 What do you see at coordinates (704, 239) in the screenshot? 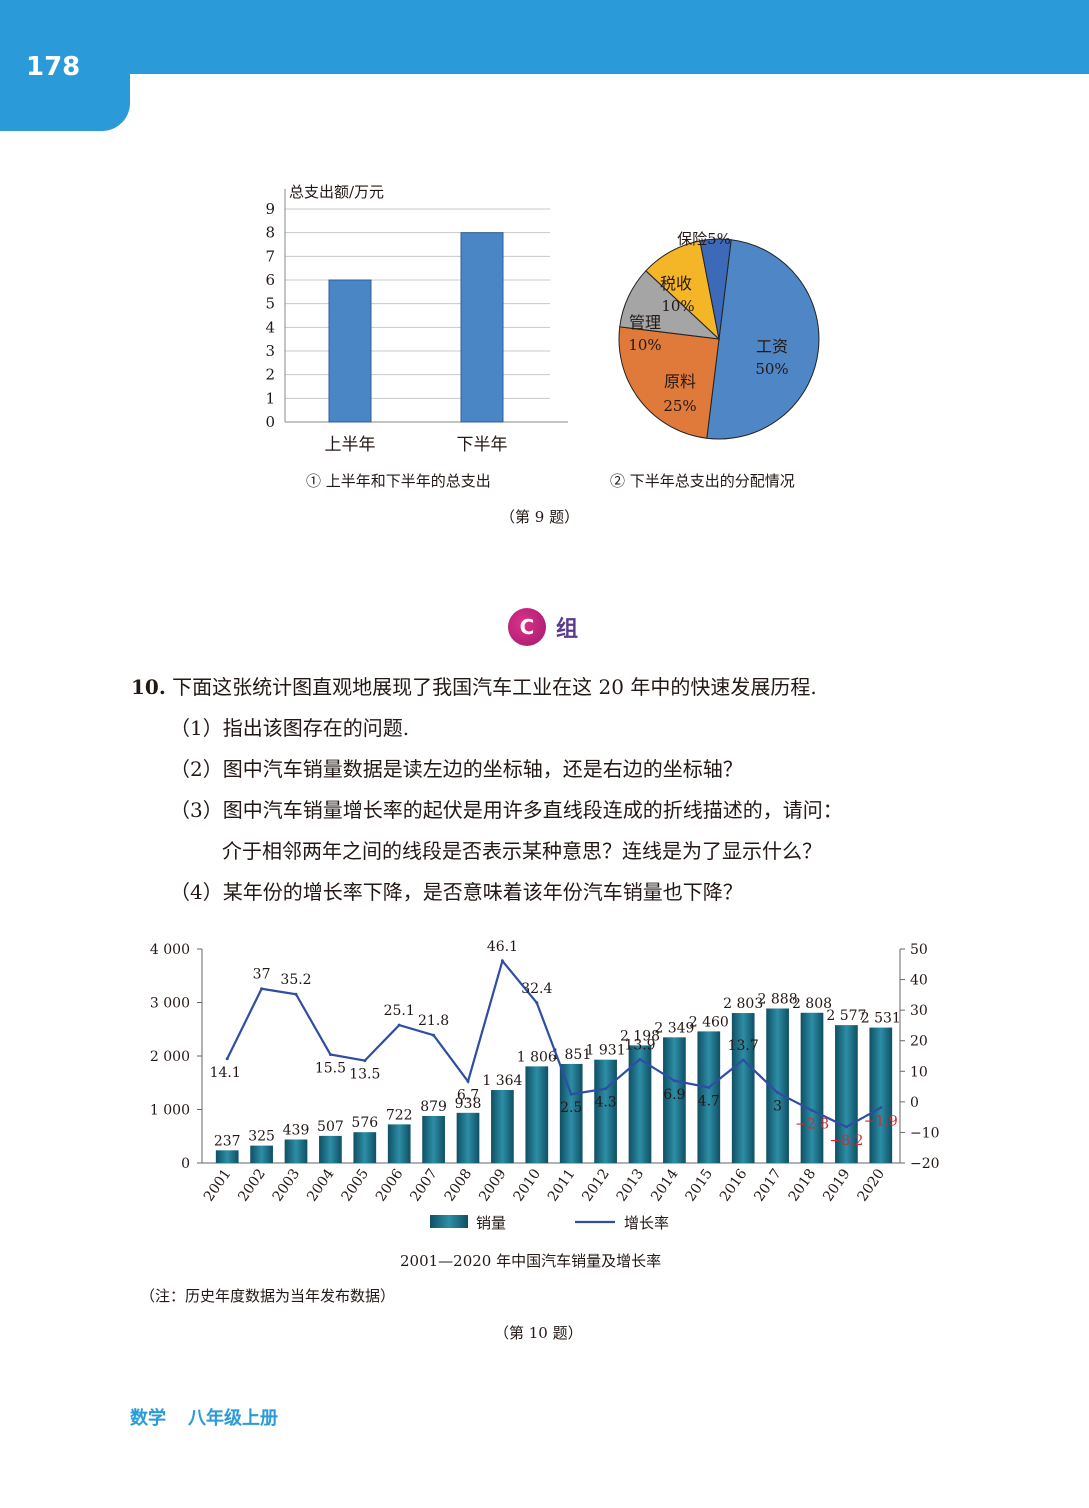
I see `pie-label: 保险5%` at bounding box center [704, 239].